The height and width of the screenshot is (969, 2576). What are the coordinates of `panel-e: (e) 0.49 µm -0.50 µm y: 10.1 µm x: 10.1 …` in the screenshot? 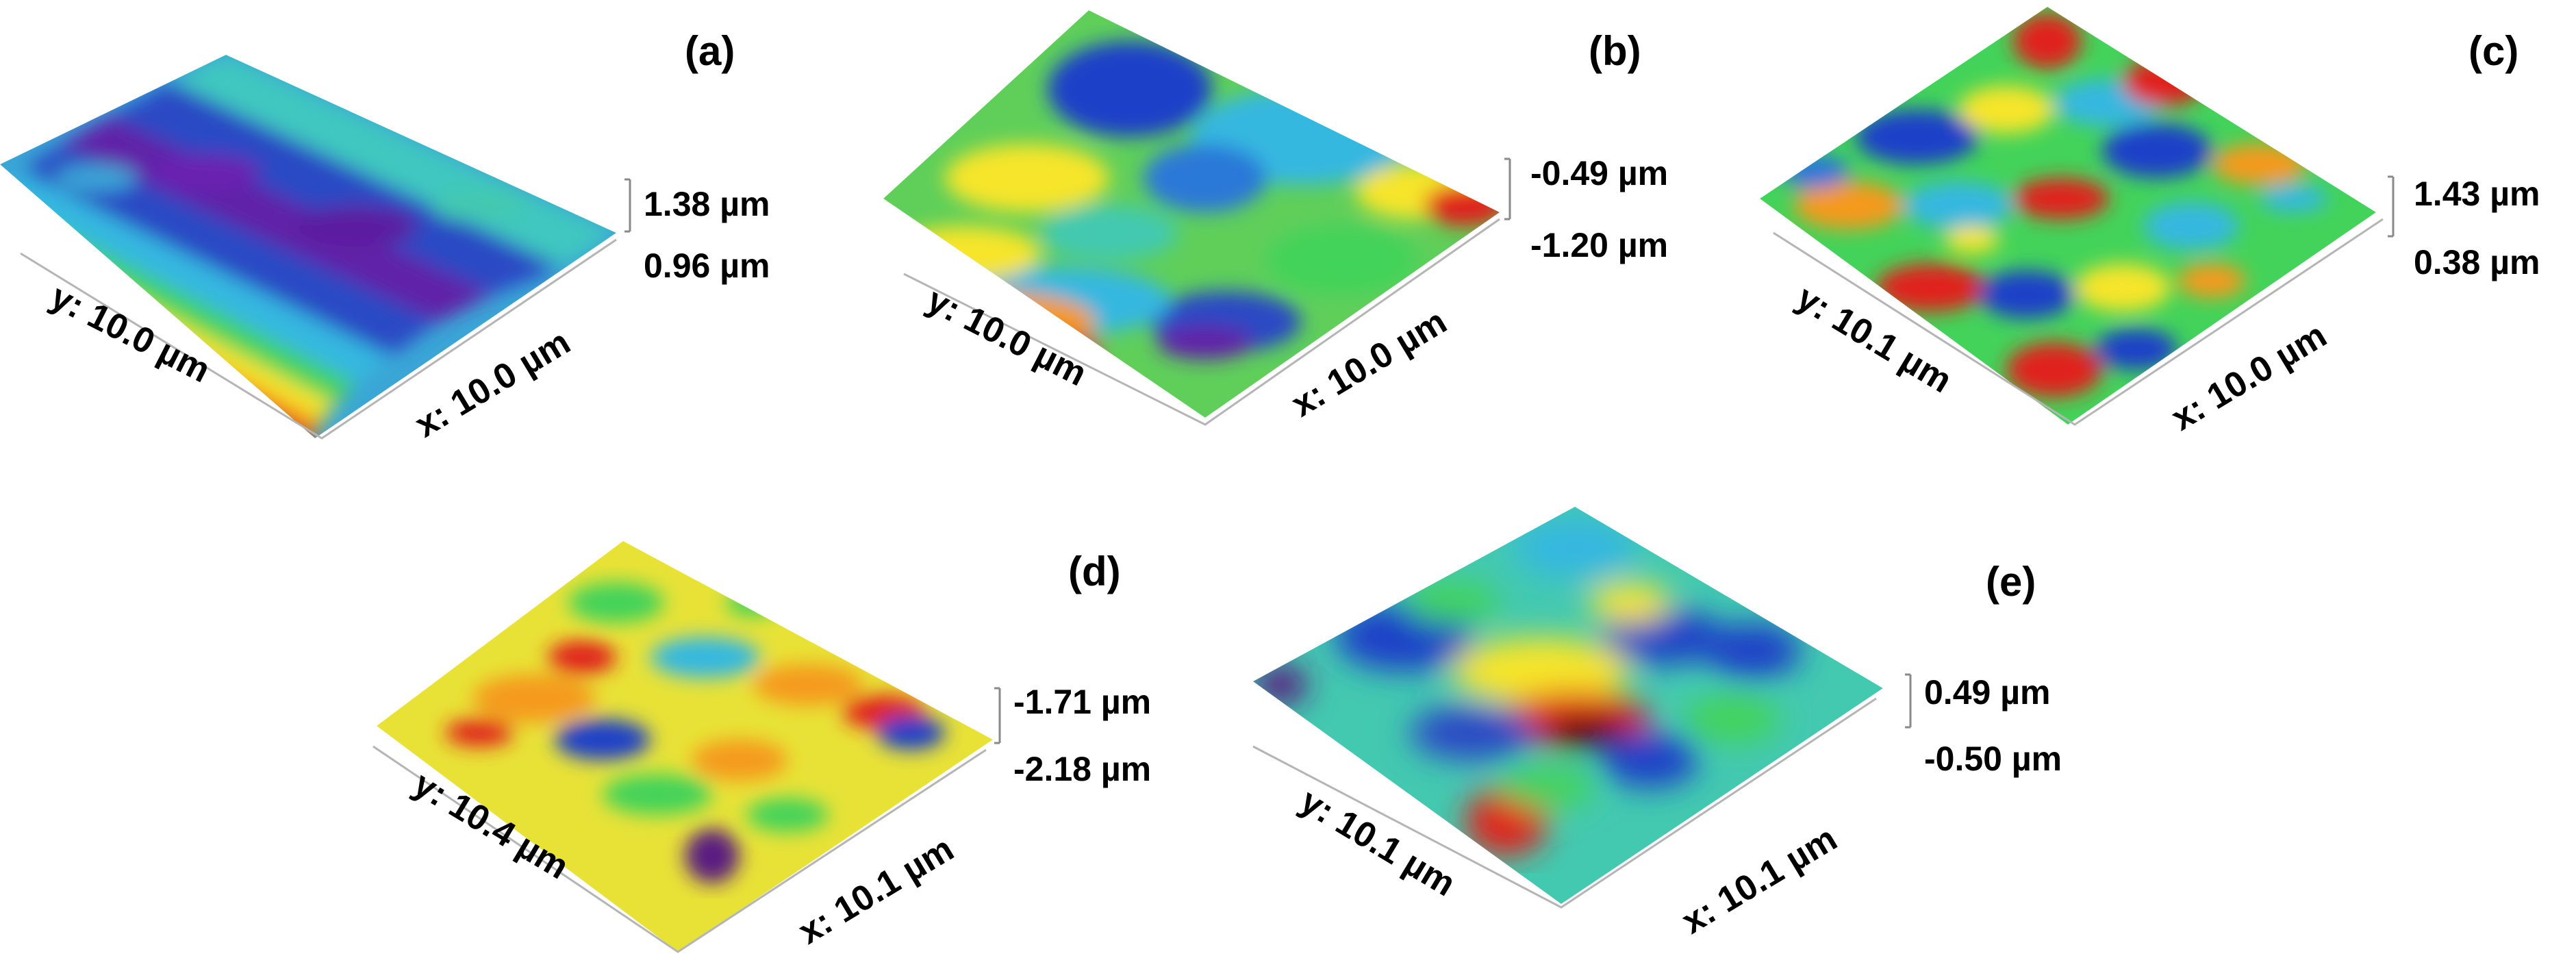 It's located at (1657, 724).